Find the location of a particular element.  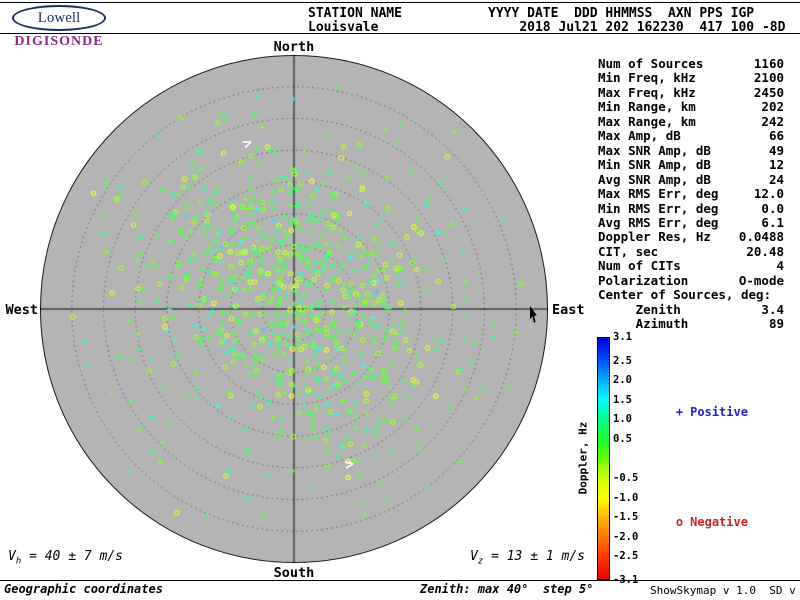

colorbar-tick: 1.5 is located at coordinates (622, 399).